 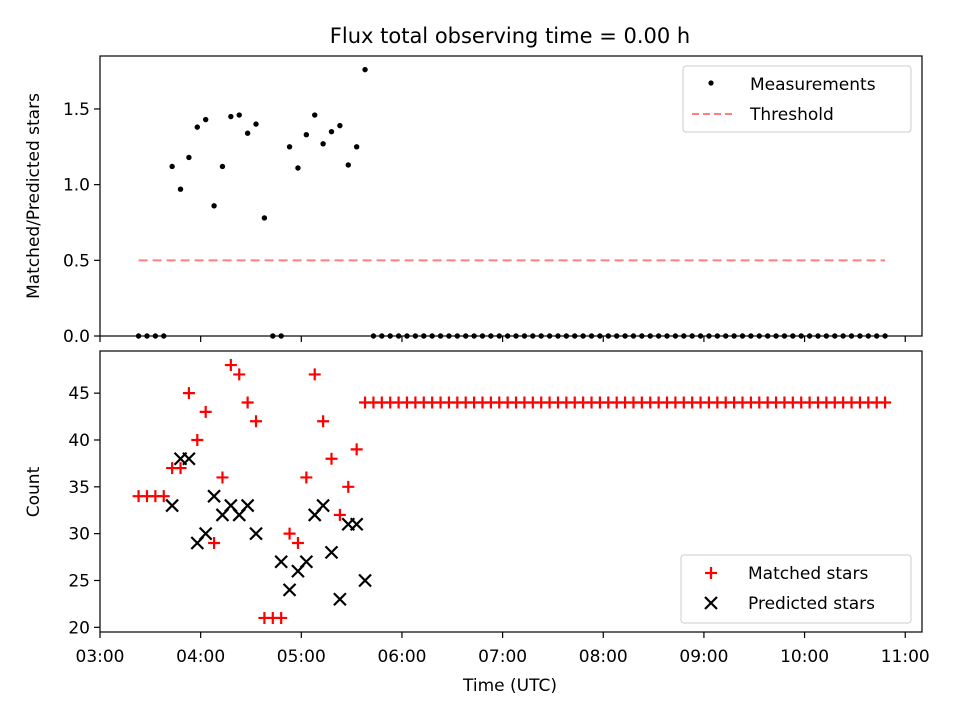 I want to click on bottom-x-tick-label: 10:00, so click(x=804, y=657).